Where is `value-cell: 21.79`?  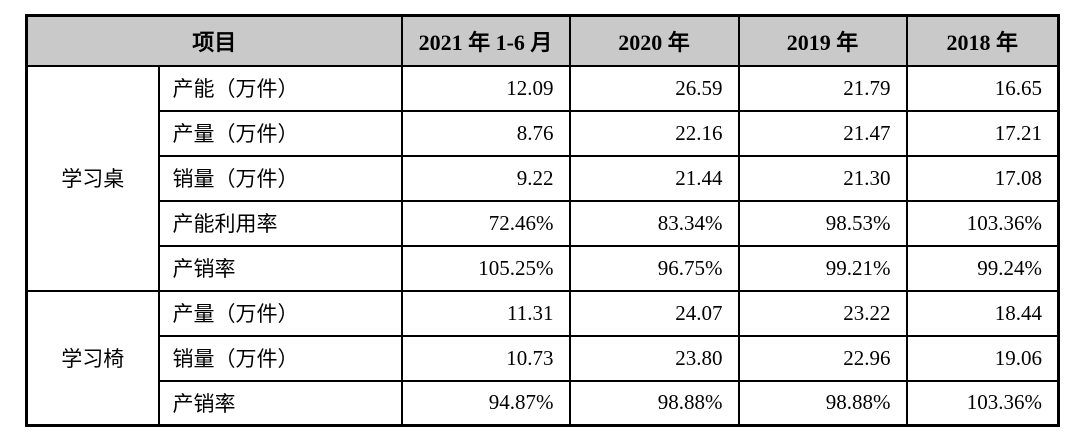
value-cell: 21.79 is located at coordinates (822, 88).